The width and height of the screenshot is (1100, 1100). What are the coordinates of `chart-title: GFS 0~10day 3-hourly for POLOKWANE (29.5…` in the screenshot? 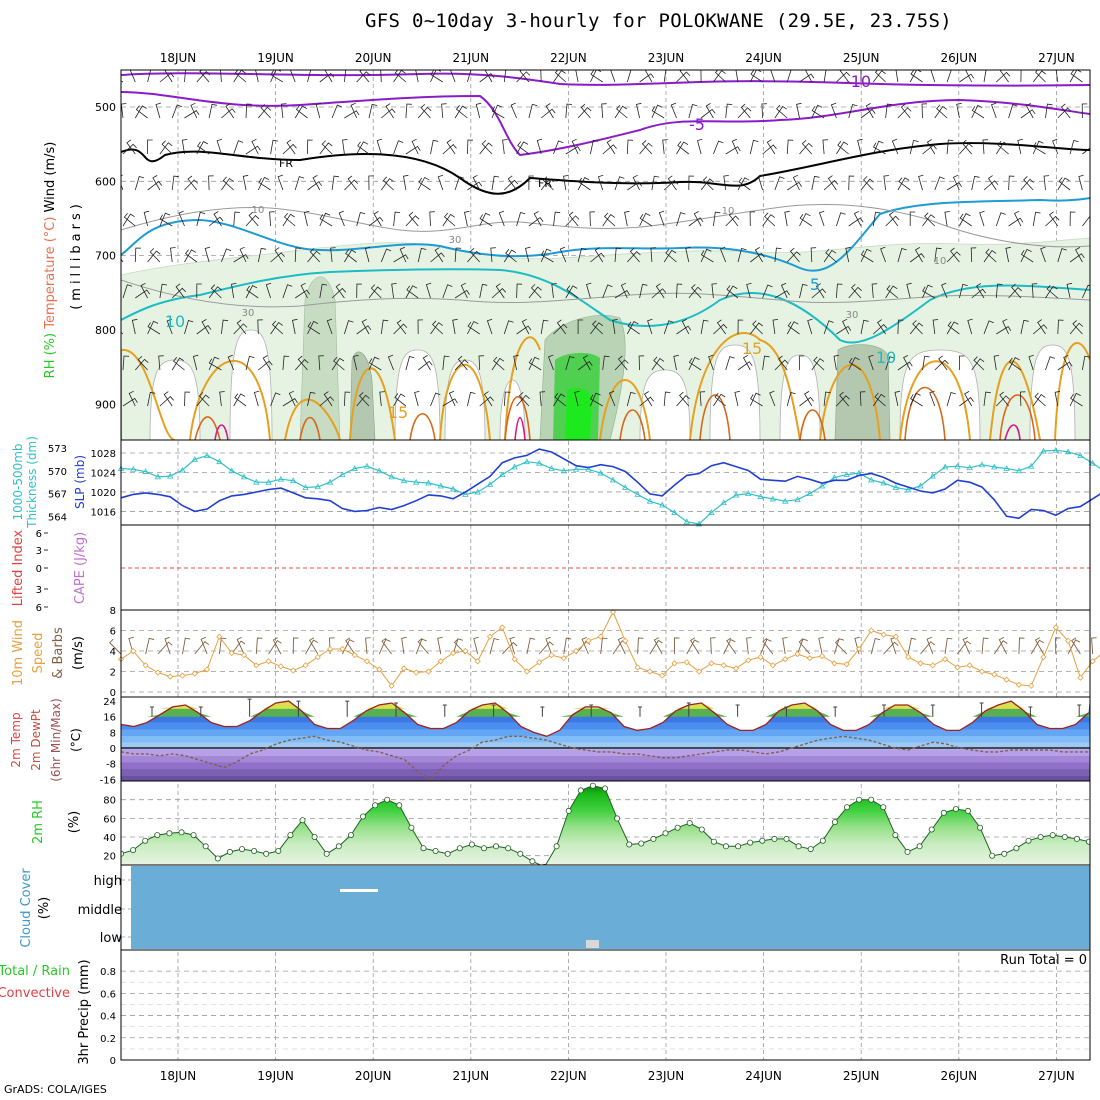 It's located at (658, 21).